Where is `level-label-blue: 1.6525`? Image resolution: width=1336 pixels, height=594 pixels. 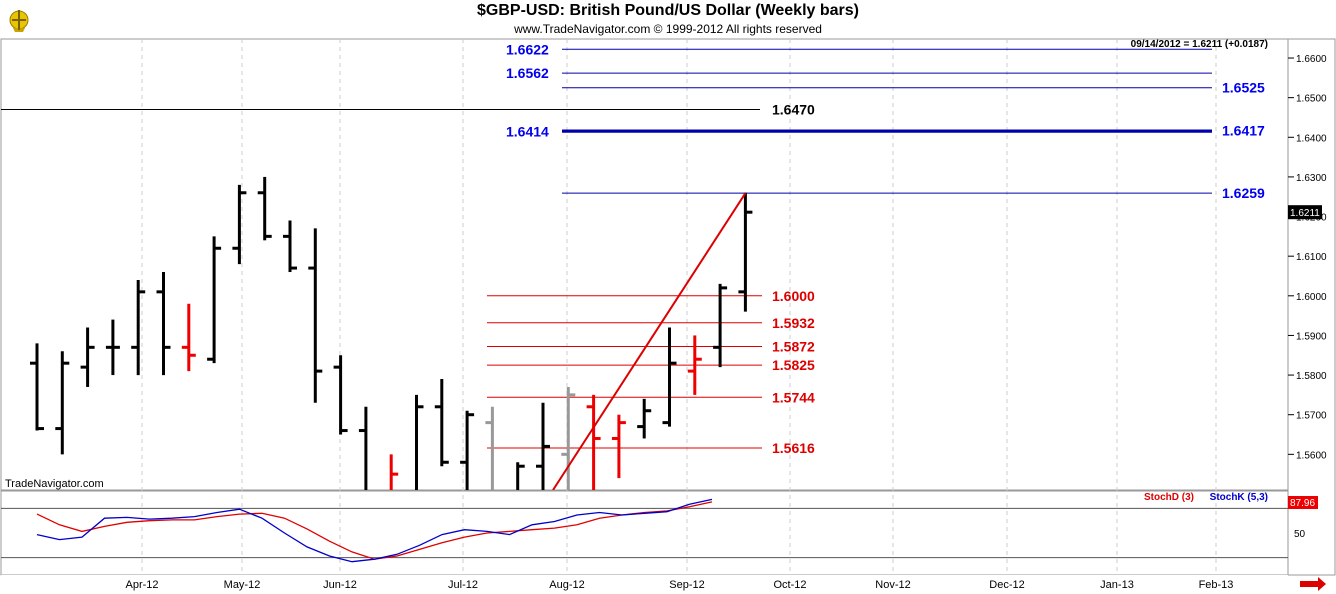
level-label-blue: 1.6525 is located at coordinates (1243, 88).